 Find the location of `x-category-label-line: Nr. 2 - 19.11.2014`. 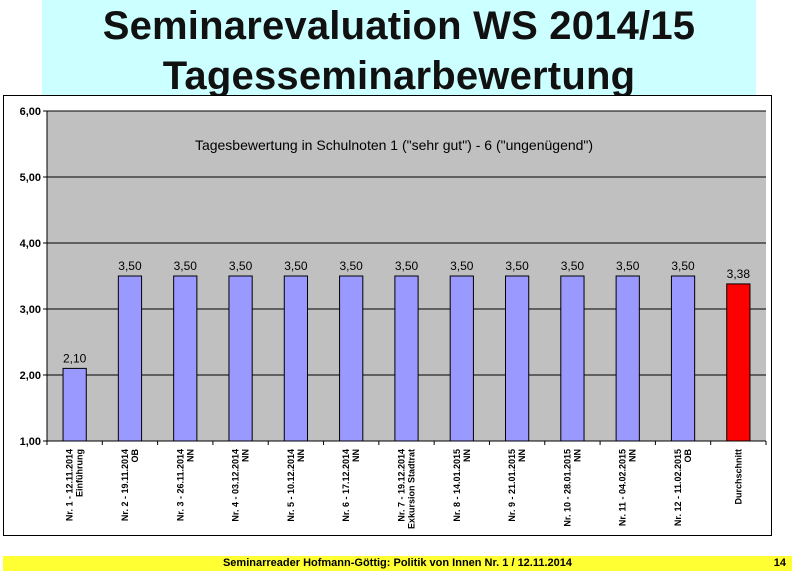

x-category-label-line: Nr. 2 - 19.11.2014 is located at coordinates (125, 485).